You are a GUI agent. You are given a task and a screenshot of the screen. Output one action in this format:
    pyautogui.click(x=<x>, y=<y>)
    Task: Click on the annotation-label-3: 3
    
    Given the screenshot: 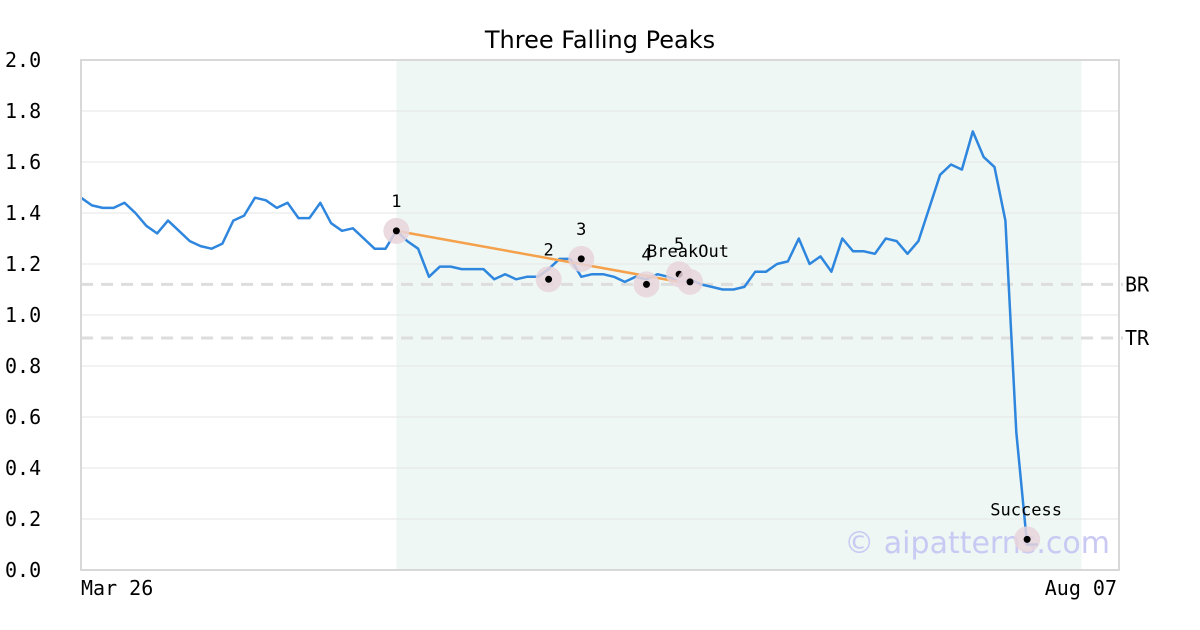 What is the action you would take?
    pyautogui.click(x=581, y=230)
    